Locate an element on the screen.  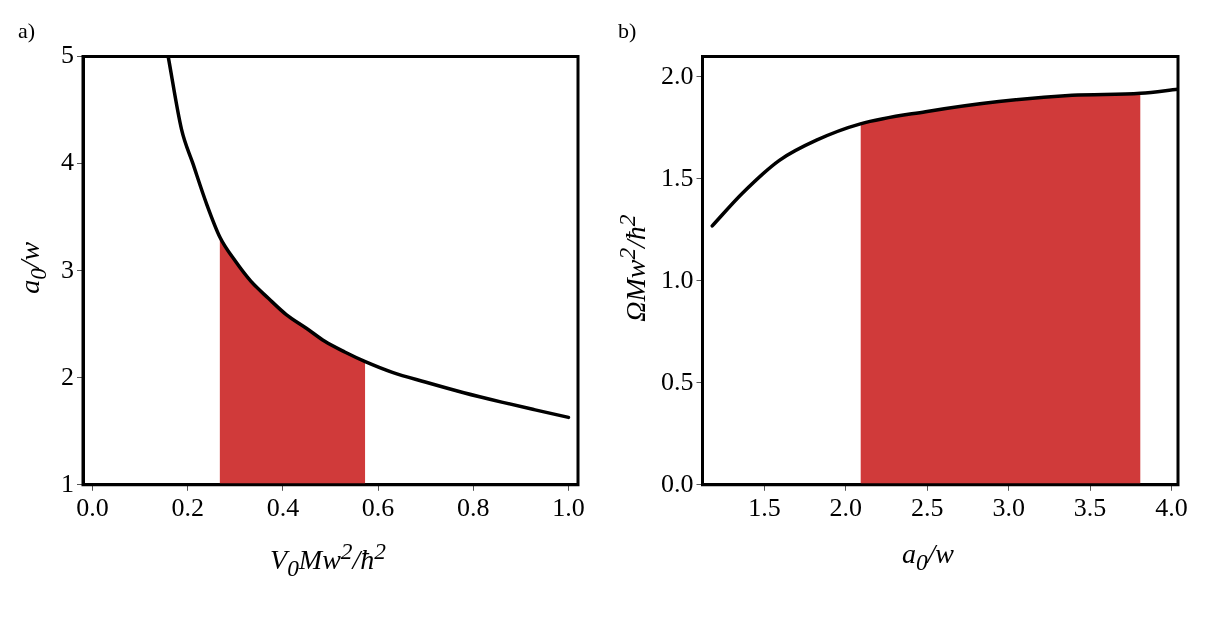
x-tick-label: 4.0 is located at coordinates (1171, 508).